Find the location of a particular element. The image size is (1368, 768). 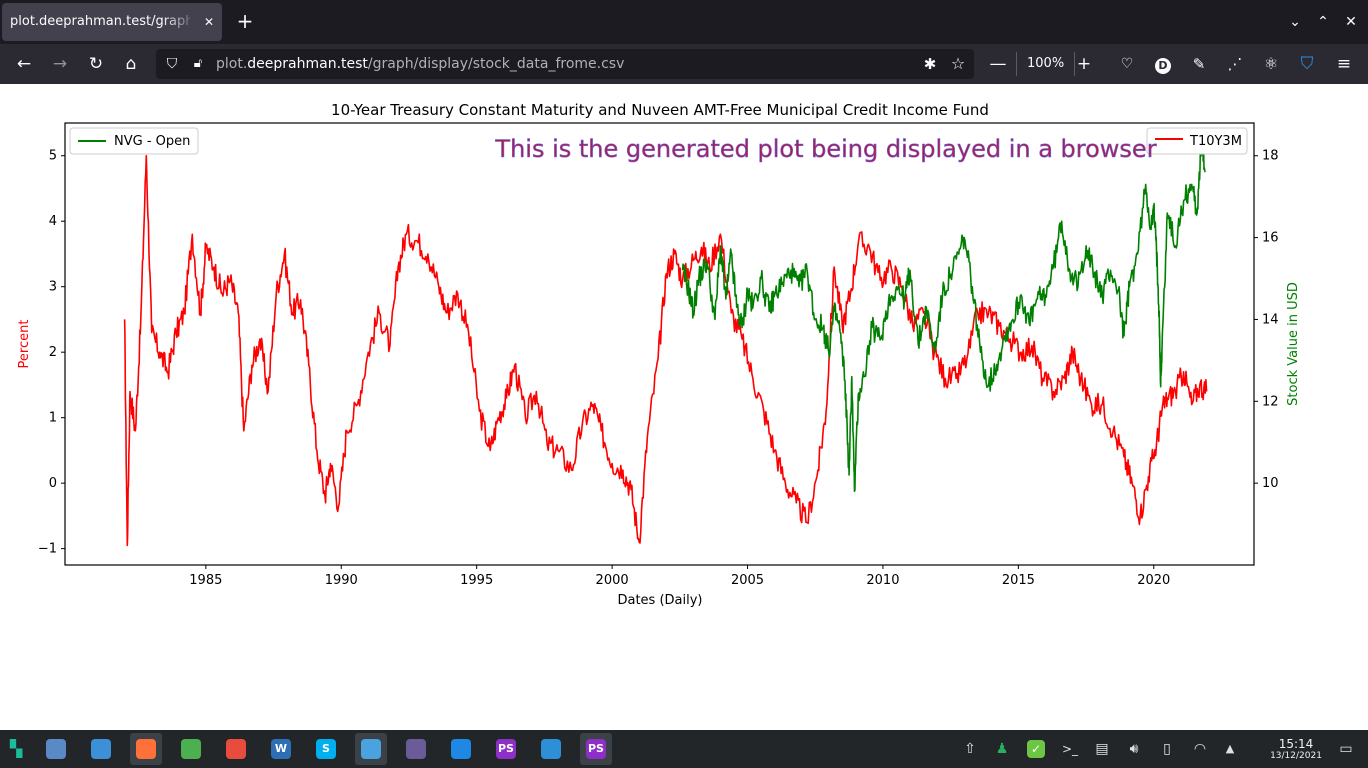

show-desktop-icon: ▭ is located at coordinates (1346, 749).